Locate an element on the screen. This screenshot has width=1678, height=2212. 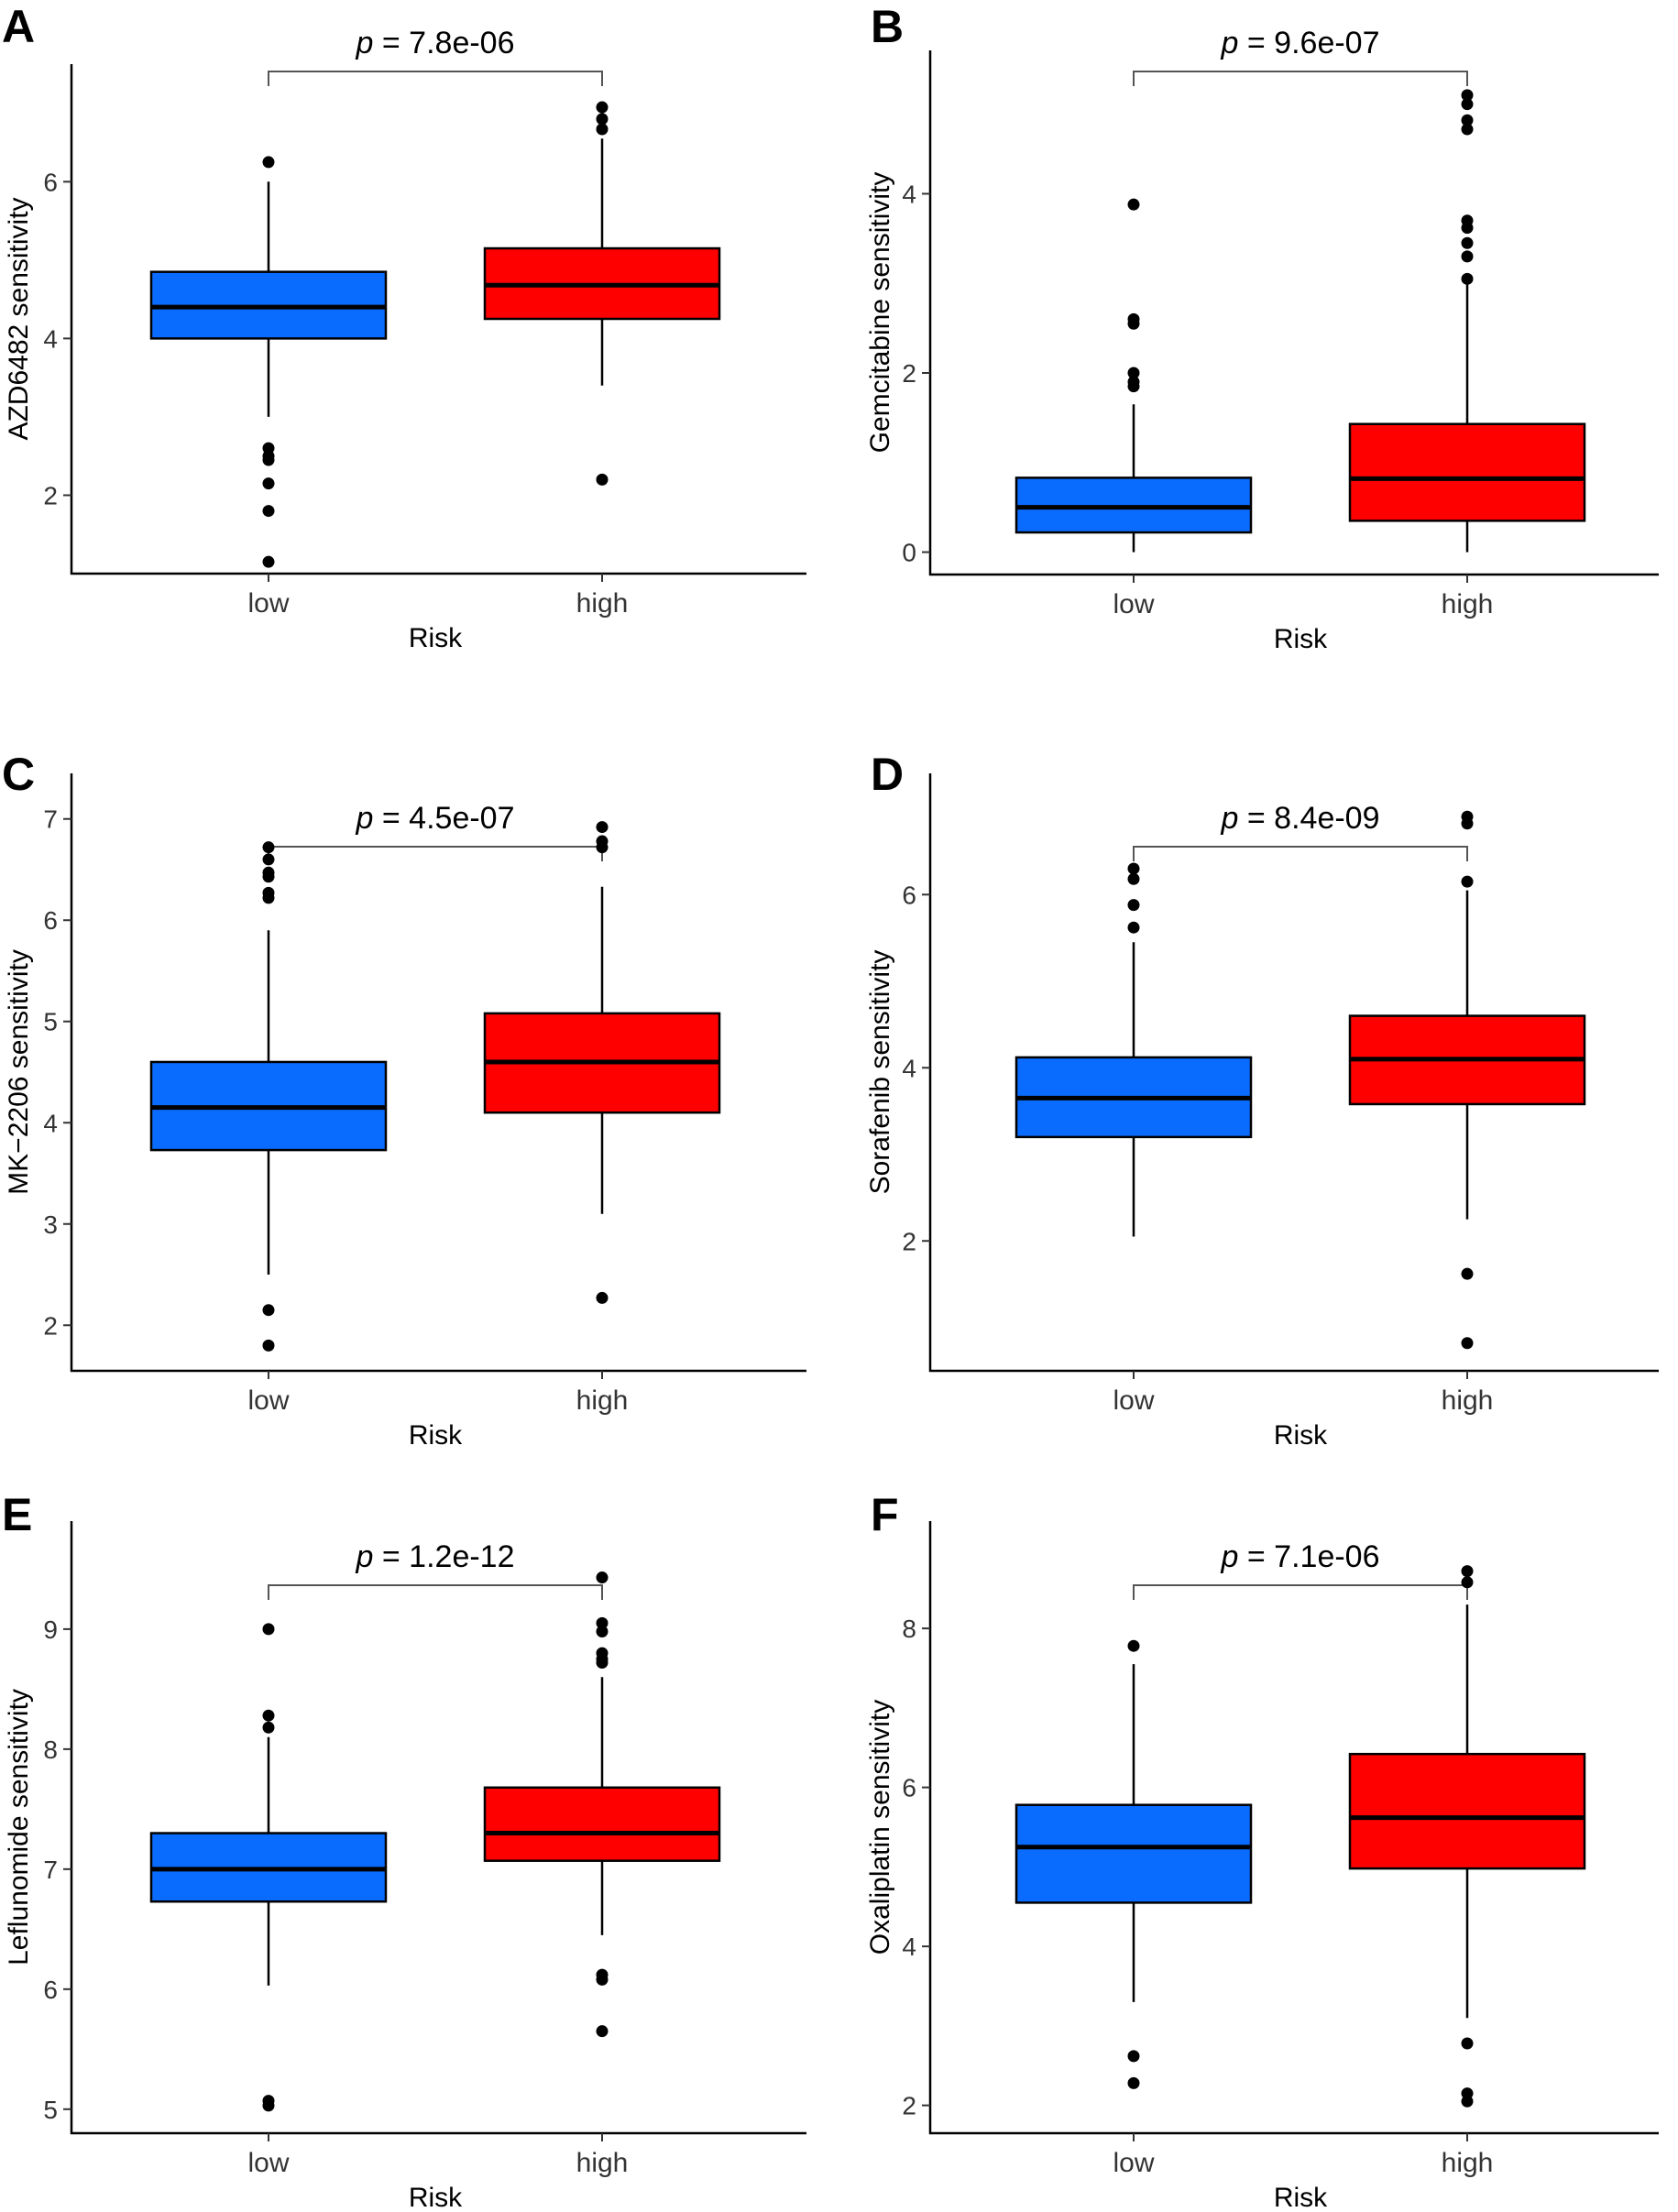
y-axis-title: MK−2206 sensitivity is located at coordinates (19, 1072).